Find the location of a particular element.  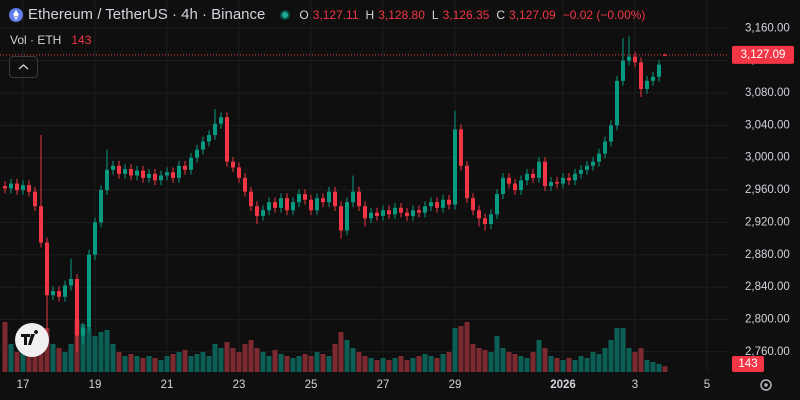

collapse-button is located at coordinates (23, 67).